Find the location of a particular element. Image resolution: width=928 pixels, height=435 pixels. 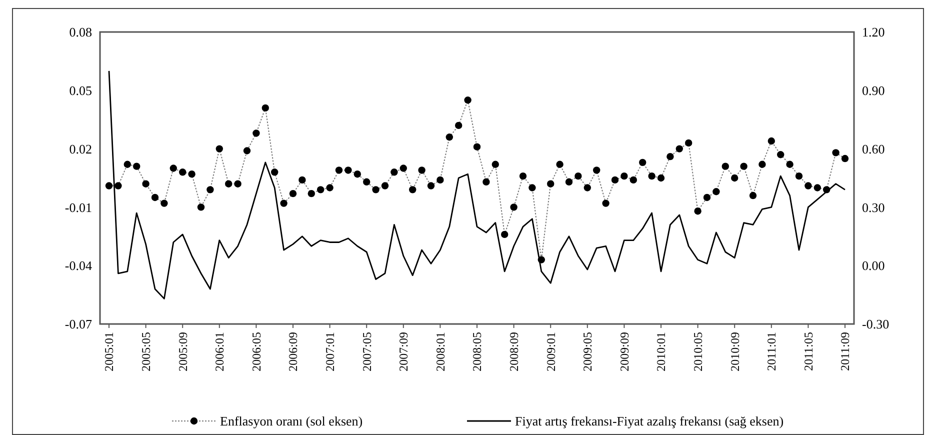

x-tick-label: 2008:01 is located at coordinates (440, 352).